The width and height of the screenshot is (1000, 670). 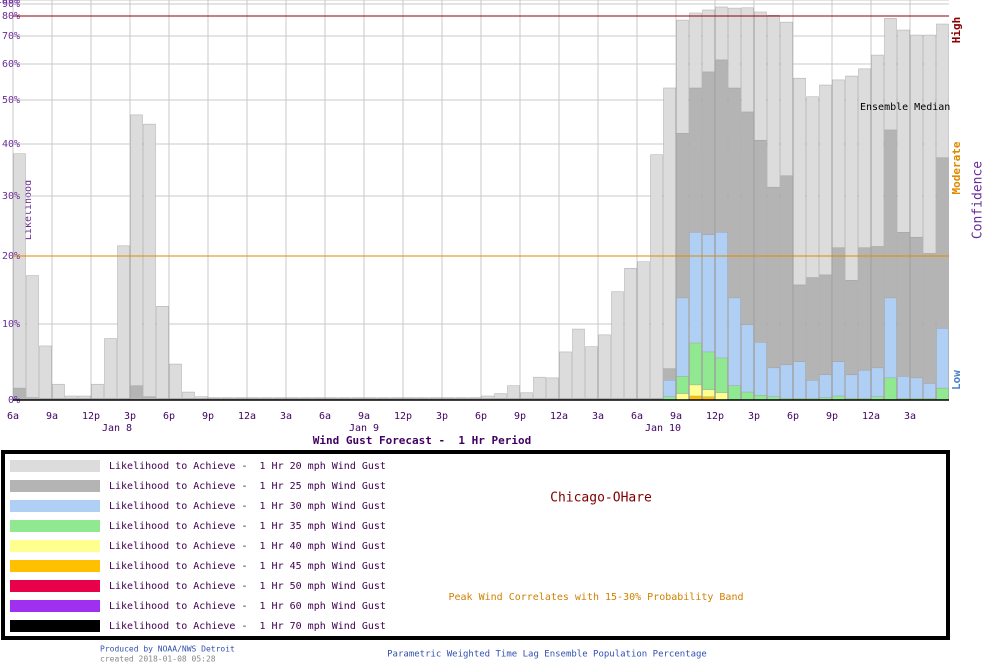 What do you see at coordinates (11, 196) in the screenshot?
I see `y-tick-label: 30%` at bounding box center [11, 196].